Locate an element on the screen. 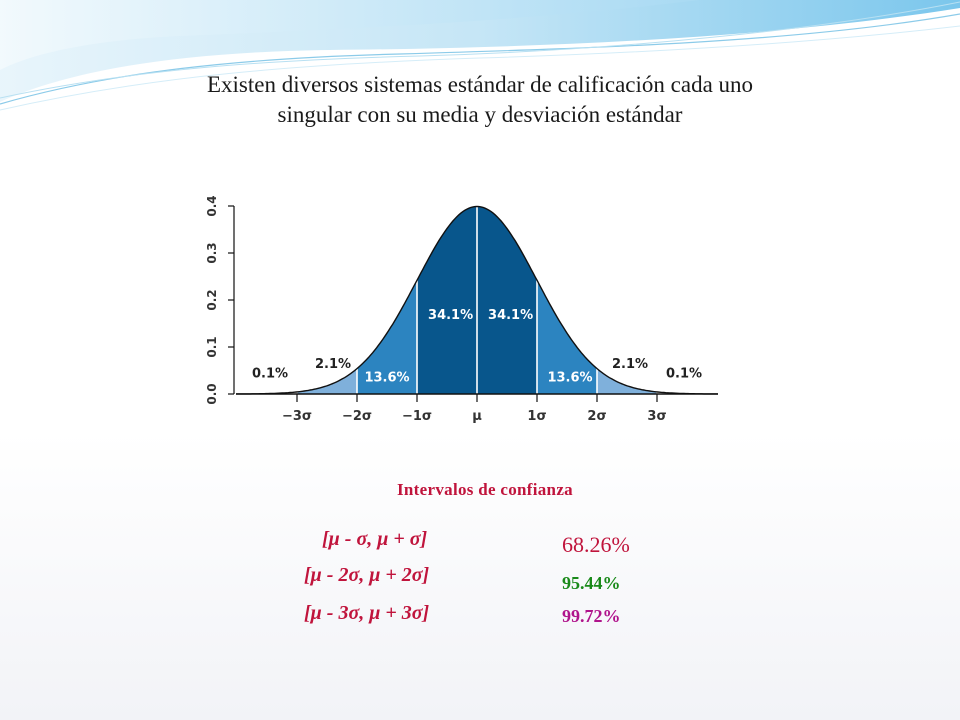 Image resolution: width=960 pixels, height=720 pixels. chart-curve is located at coordinates (477, 300).